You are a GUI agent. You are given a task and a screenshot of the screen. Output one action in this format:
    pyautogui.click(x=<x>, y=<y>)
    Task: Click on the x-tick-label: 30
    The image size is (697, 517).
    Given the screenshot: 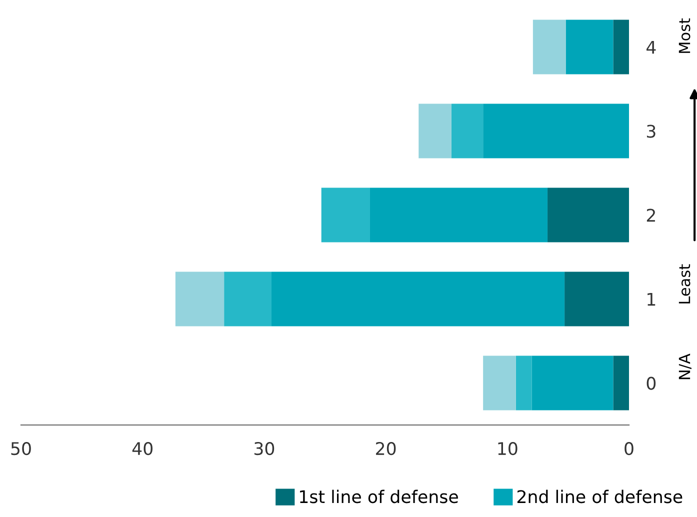 What is the action you would take?
    pyautogui.click(x=264, y=449)
    